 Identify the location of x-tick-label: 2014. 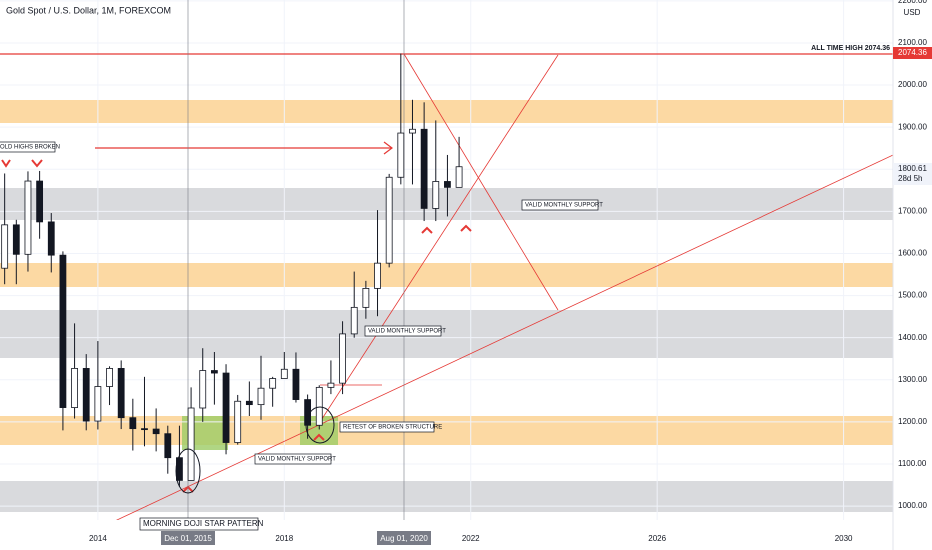
(98, 538).